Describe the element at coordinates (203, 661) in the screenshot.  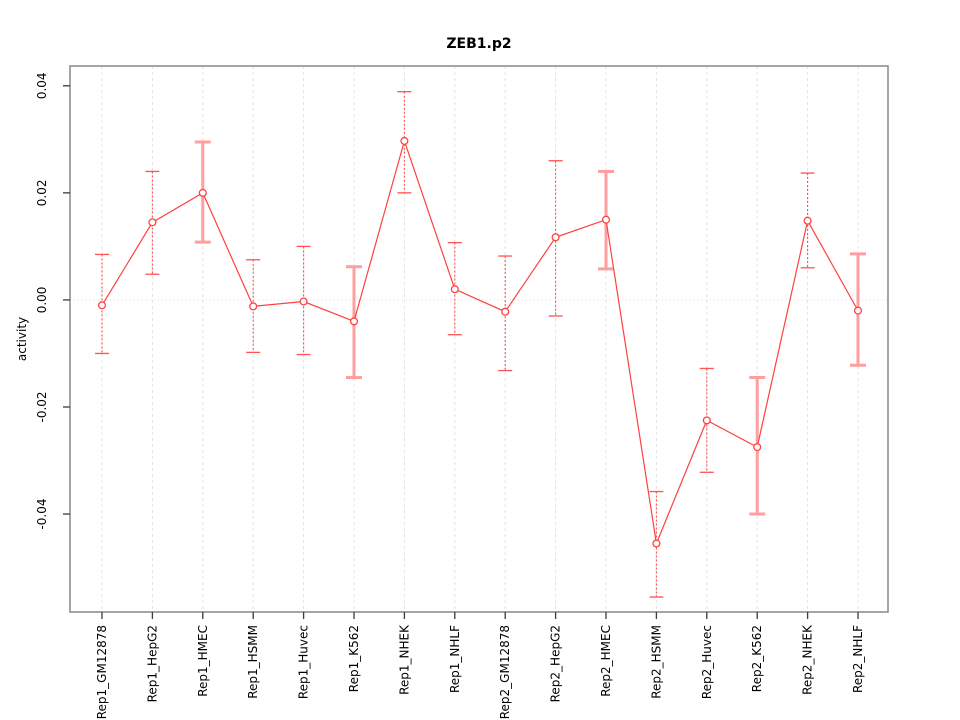
I see `x-tick-label: Rep1_HMEC` at that location.